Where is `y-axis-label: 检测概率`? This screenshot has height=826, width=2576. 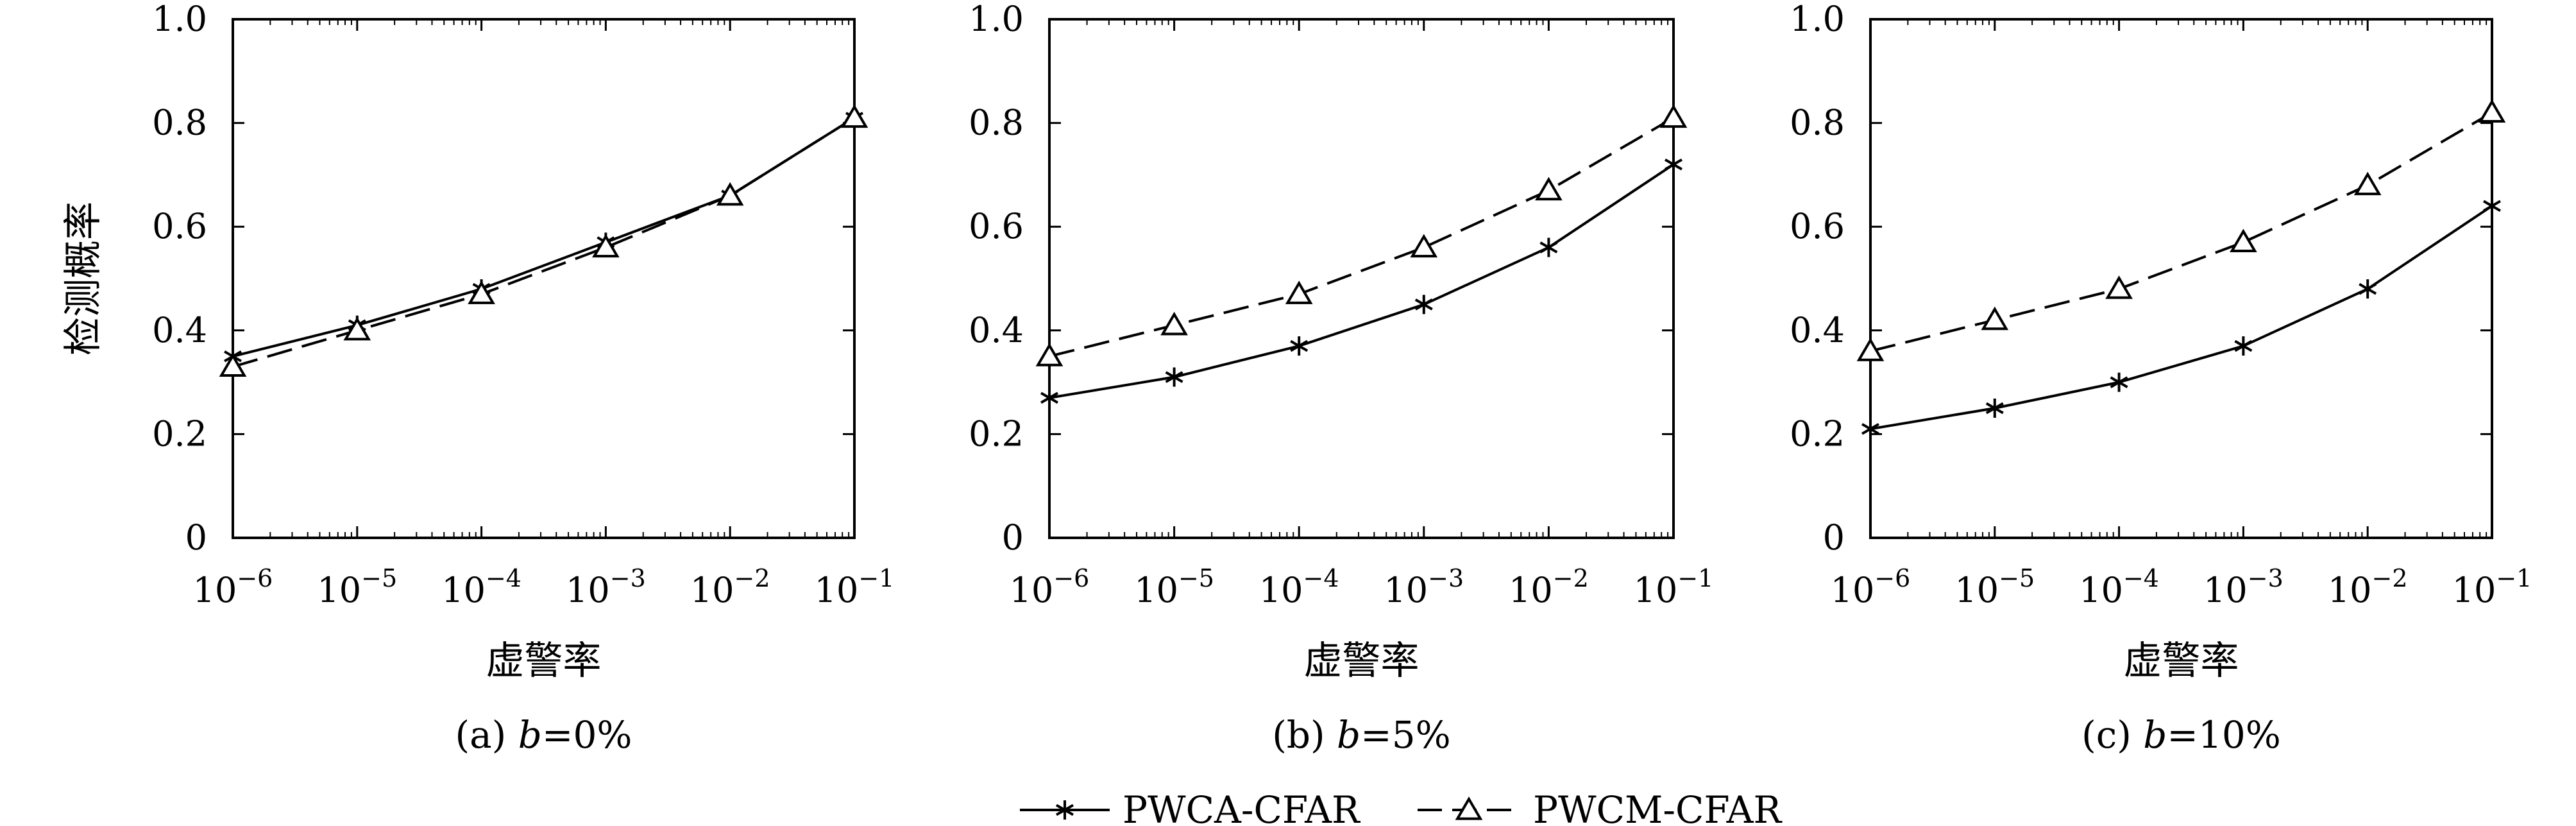 y-axis-label: 检测概率 is located at coordinates (83, 279).